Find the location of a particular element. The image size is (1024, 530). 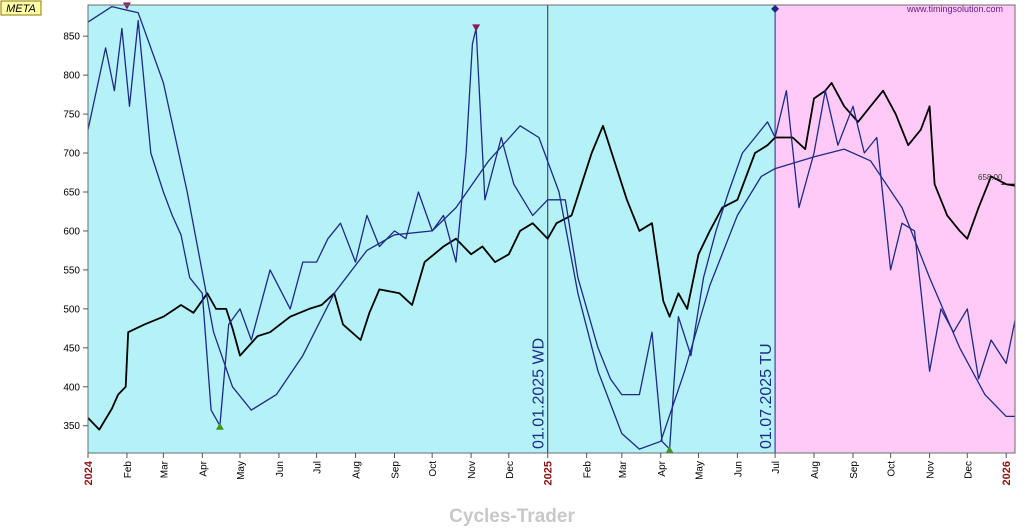

y-tick-label: 750 is located at coordinates (71, 115).